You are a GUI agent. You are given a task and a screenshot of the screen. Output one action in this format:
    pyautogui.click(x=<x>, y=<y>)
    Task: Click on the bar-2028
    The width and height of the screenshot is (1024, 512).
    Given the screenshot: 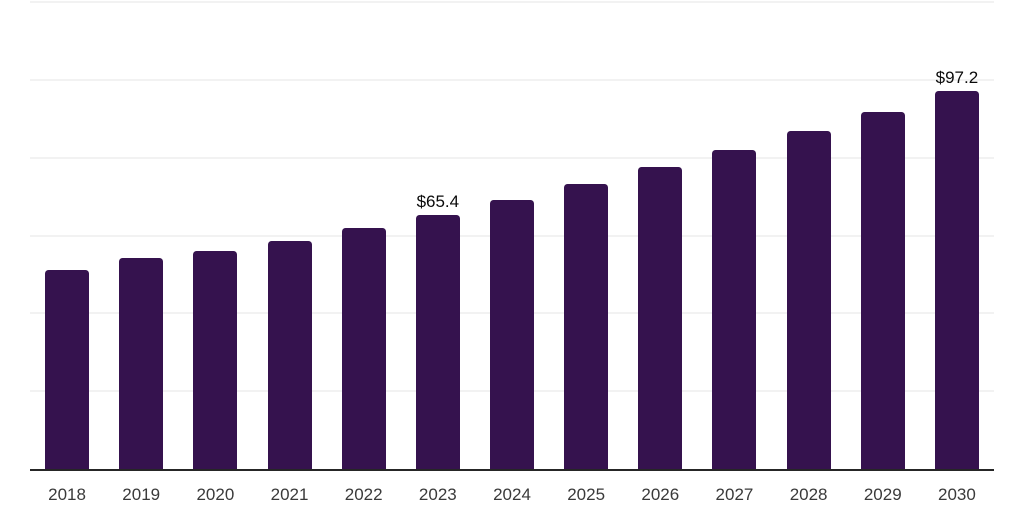 What is the action you would take?
    pyautogui.click(x=808, y=299)
    